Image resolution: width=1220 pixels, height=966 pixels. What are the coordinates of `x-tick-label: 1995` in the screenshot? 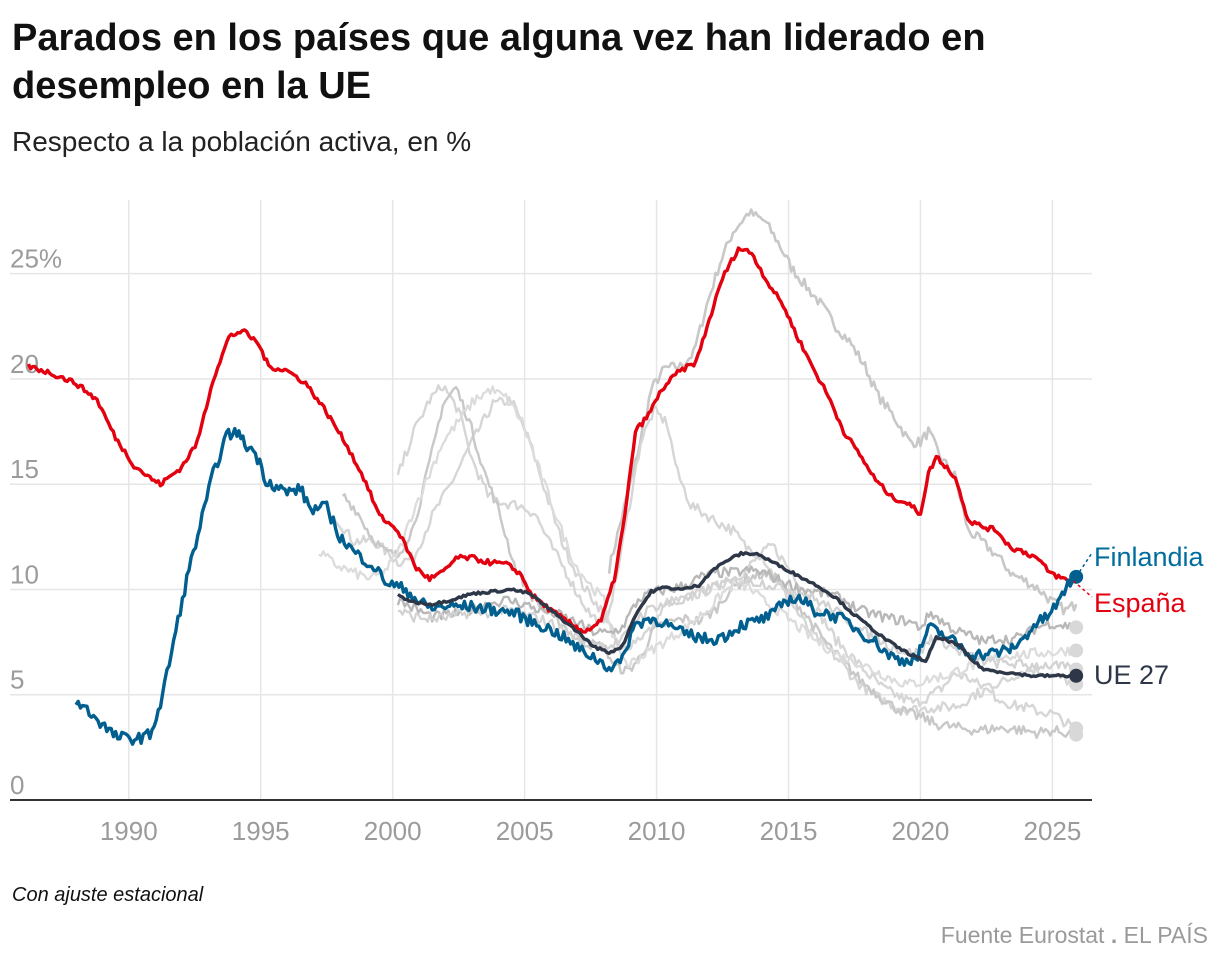 It's located at (261, 831).